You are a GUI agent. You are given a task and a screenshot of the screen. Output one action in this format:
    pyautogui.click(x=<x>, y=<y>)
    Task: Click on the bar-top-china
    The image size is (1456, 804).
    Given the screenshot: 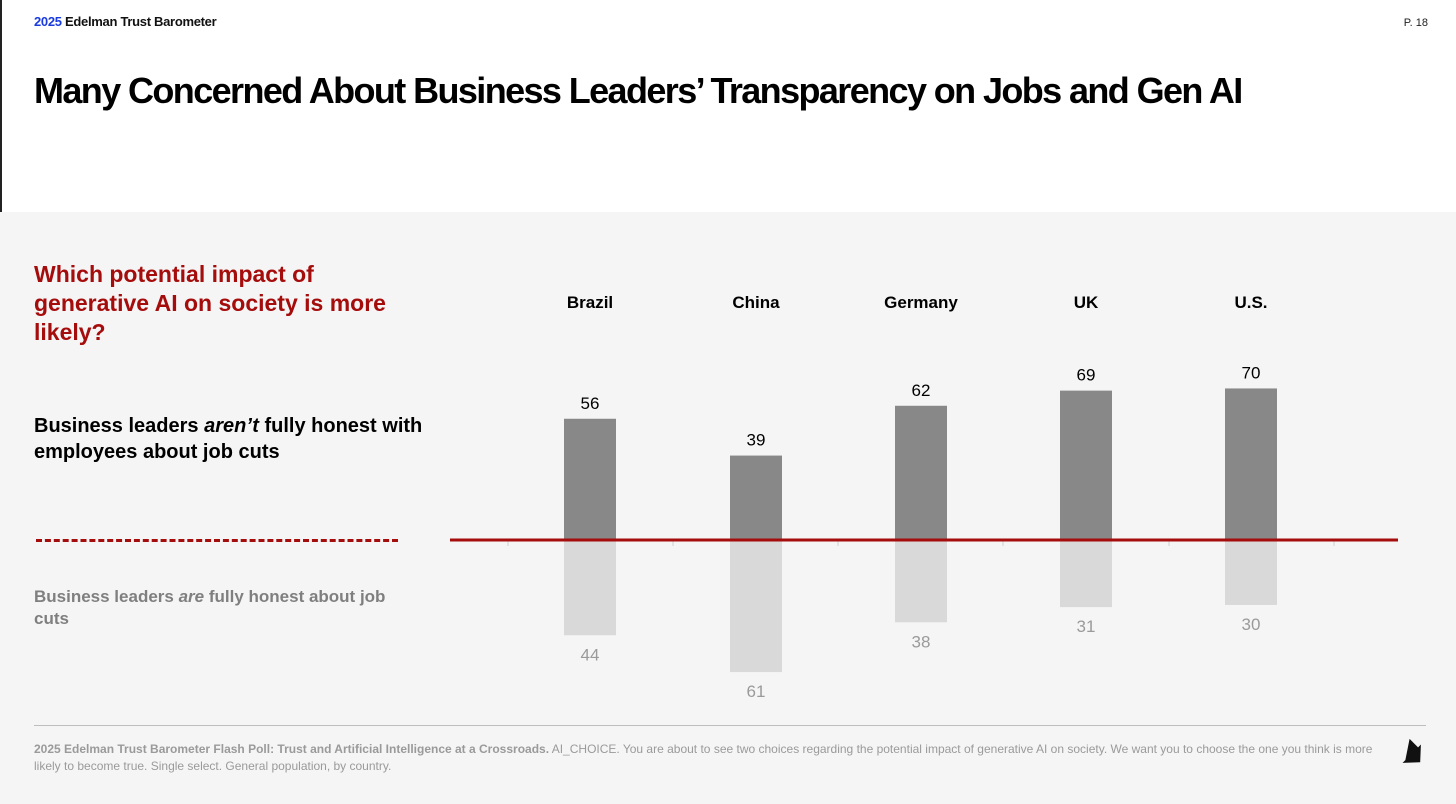 What is the action you would take?
    pyautogui.click(x=756, y=497)
    